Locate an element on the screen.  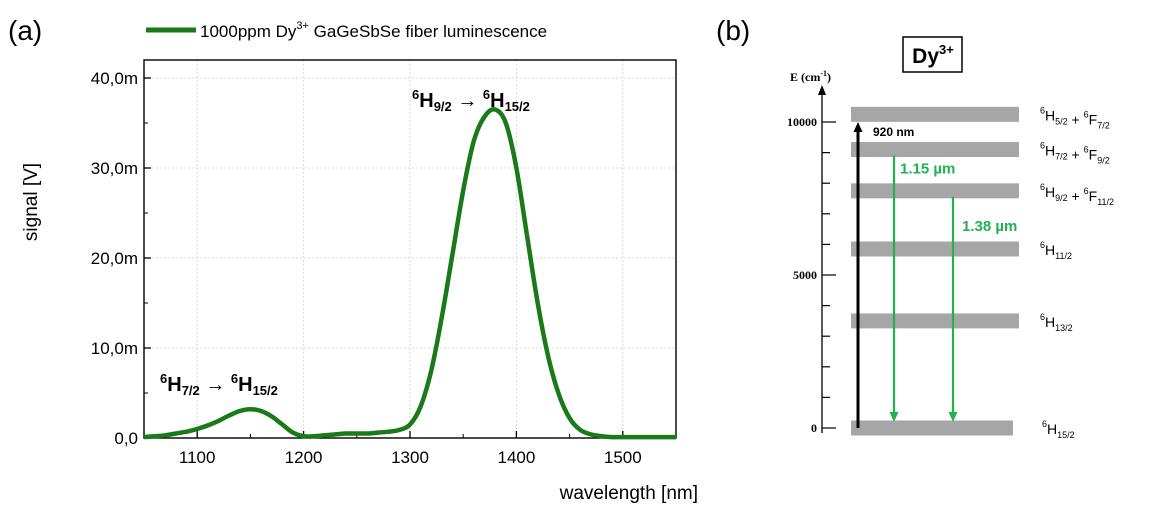
panel-a-label: (a) is located at coordinates (25, 30).